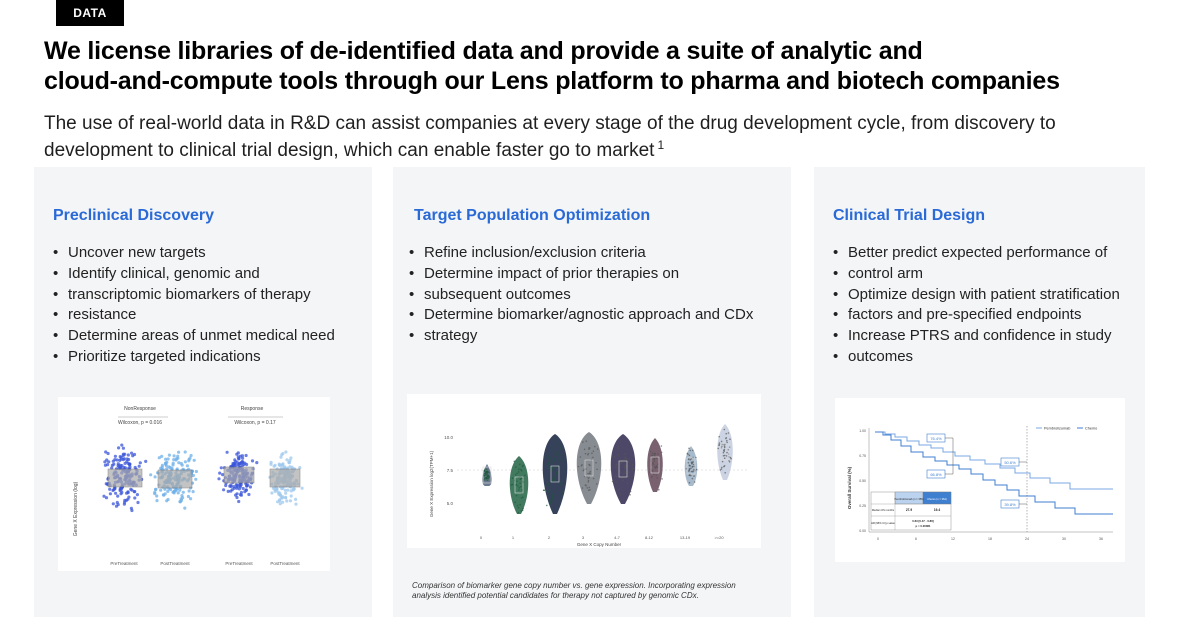 Image resolution: width=1190 pixels, height=623 pixels. I want to click on x-tick-label: 6, so click(916, 539).